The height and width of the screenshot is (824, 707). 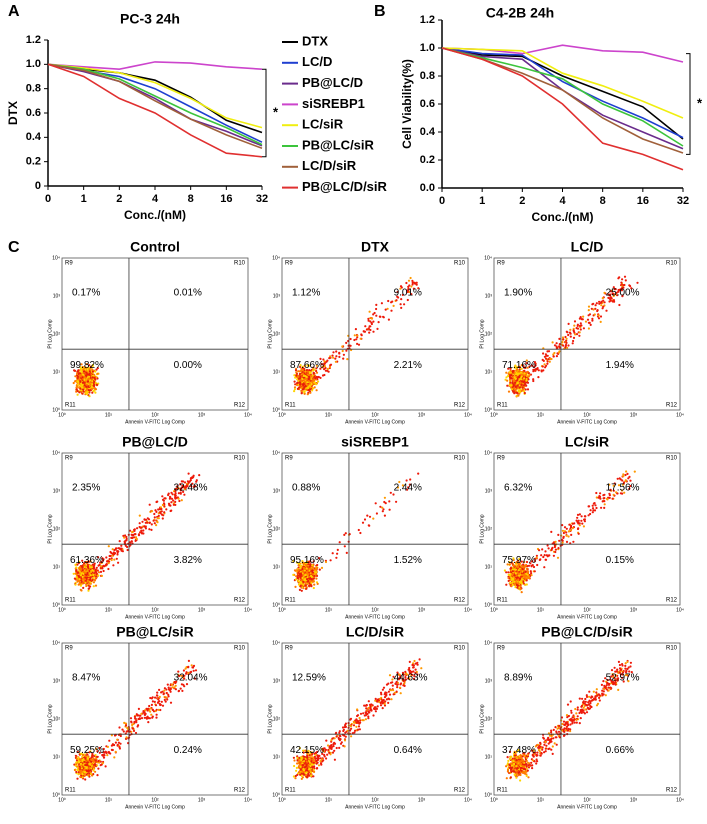 I want to click on x-tick-label: 10¹, so click(x=541, y=415).